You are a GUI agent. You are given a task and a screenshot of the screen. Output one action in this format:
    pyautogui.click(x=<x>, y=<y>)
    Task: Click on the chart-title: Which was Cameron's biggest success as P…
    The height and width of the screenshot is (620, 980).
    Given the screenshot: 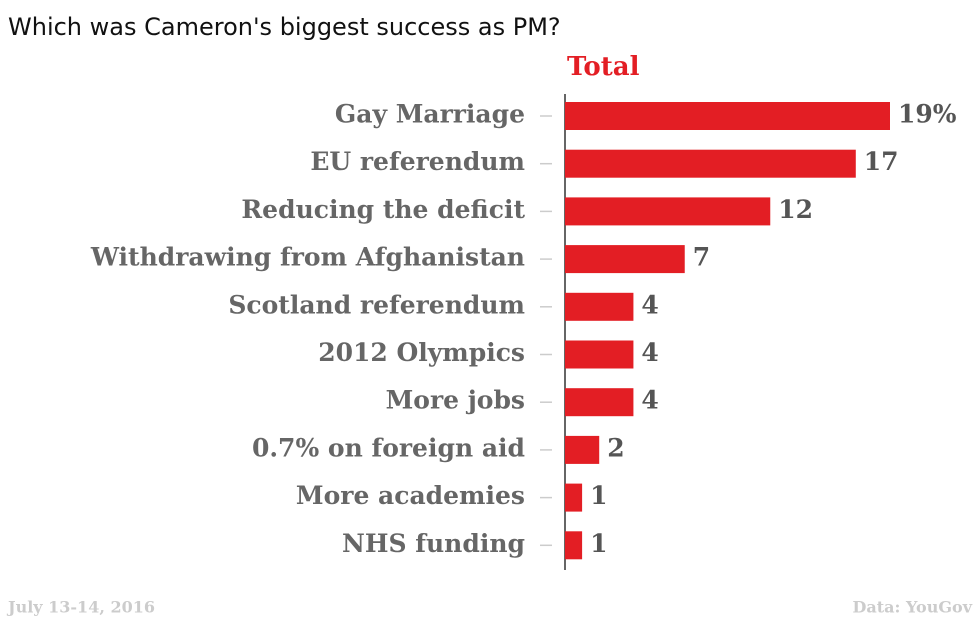 What is the action you would take?
    pyautogui.click(x=284, y=27)
    